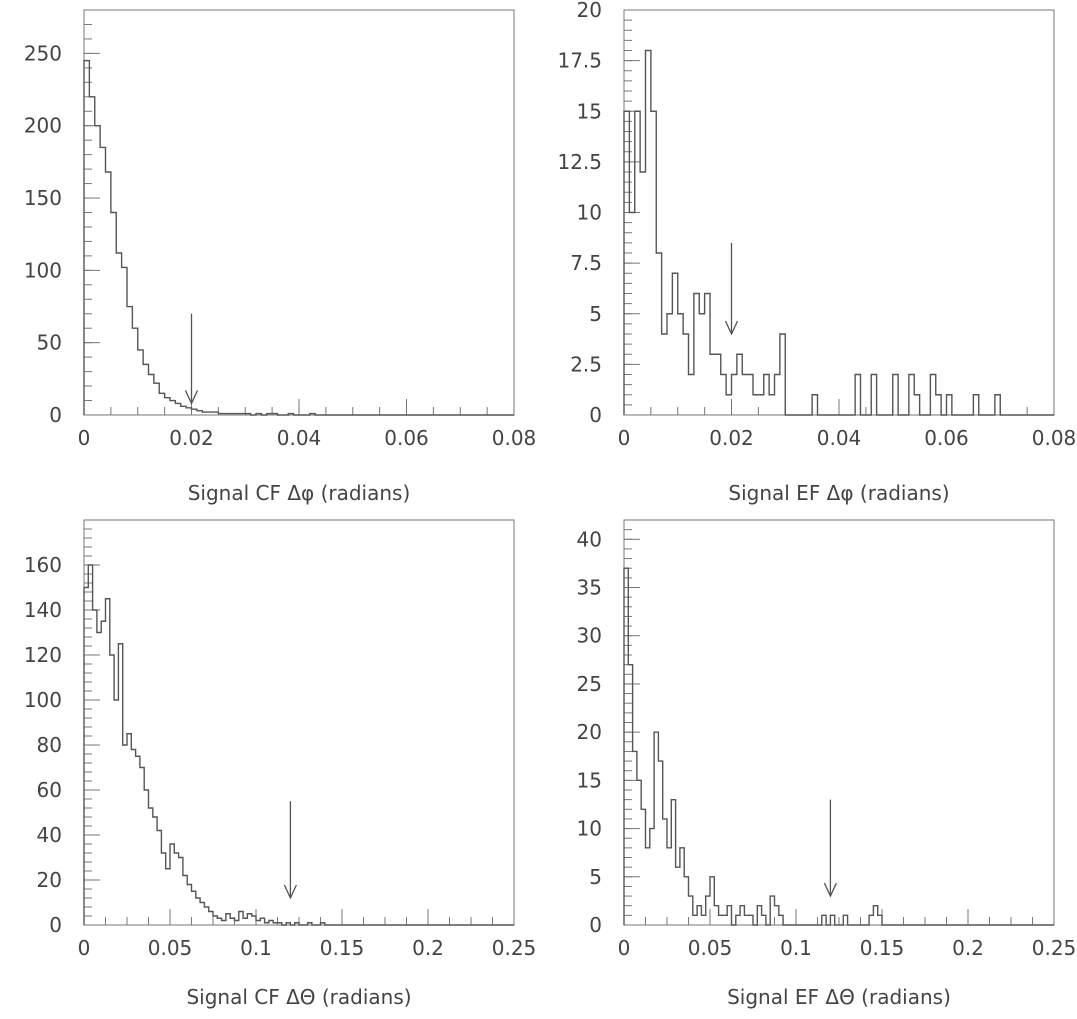 The height and width of the screenshot is (1019, 1077). I want to click on y-tick-label: 35, so click(589, 588).